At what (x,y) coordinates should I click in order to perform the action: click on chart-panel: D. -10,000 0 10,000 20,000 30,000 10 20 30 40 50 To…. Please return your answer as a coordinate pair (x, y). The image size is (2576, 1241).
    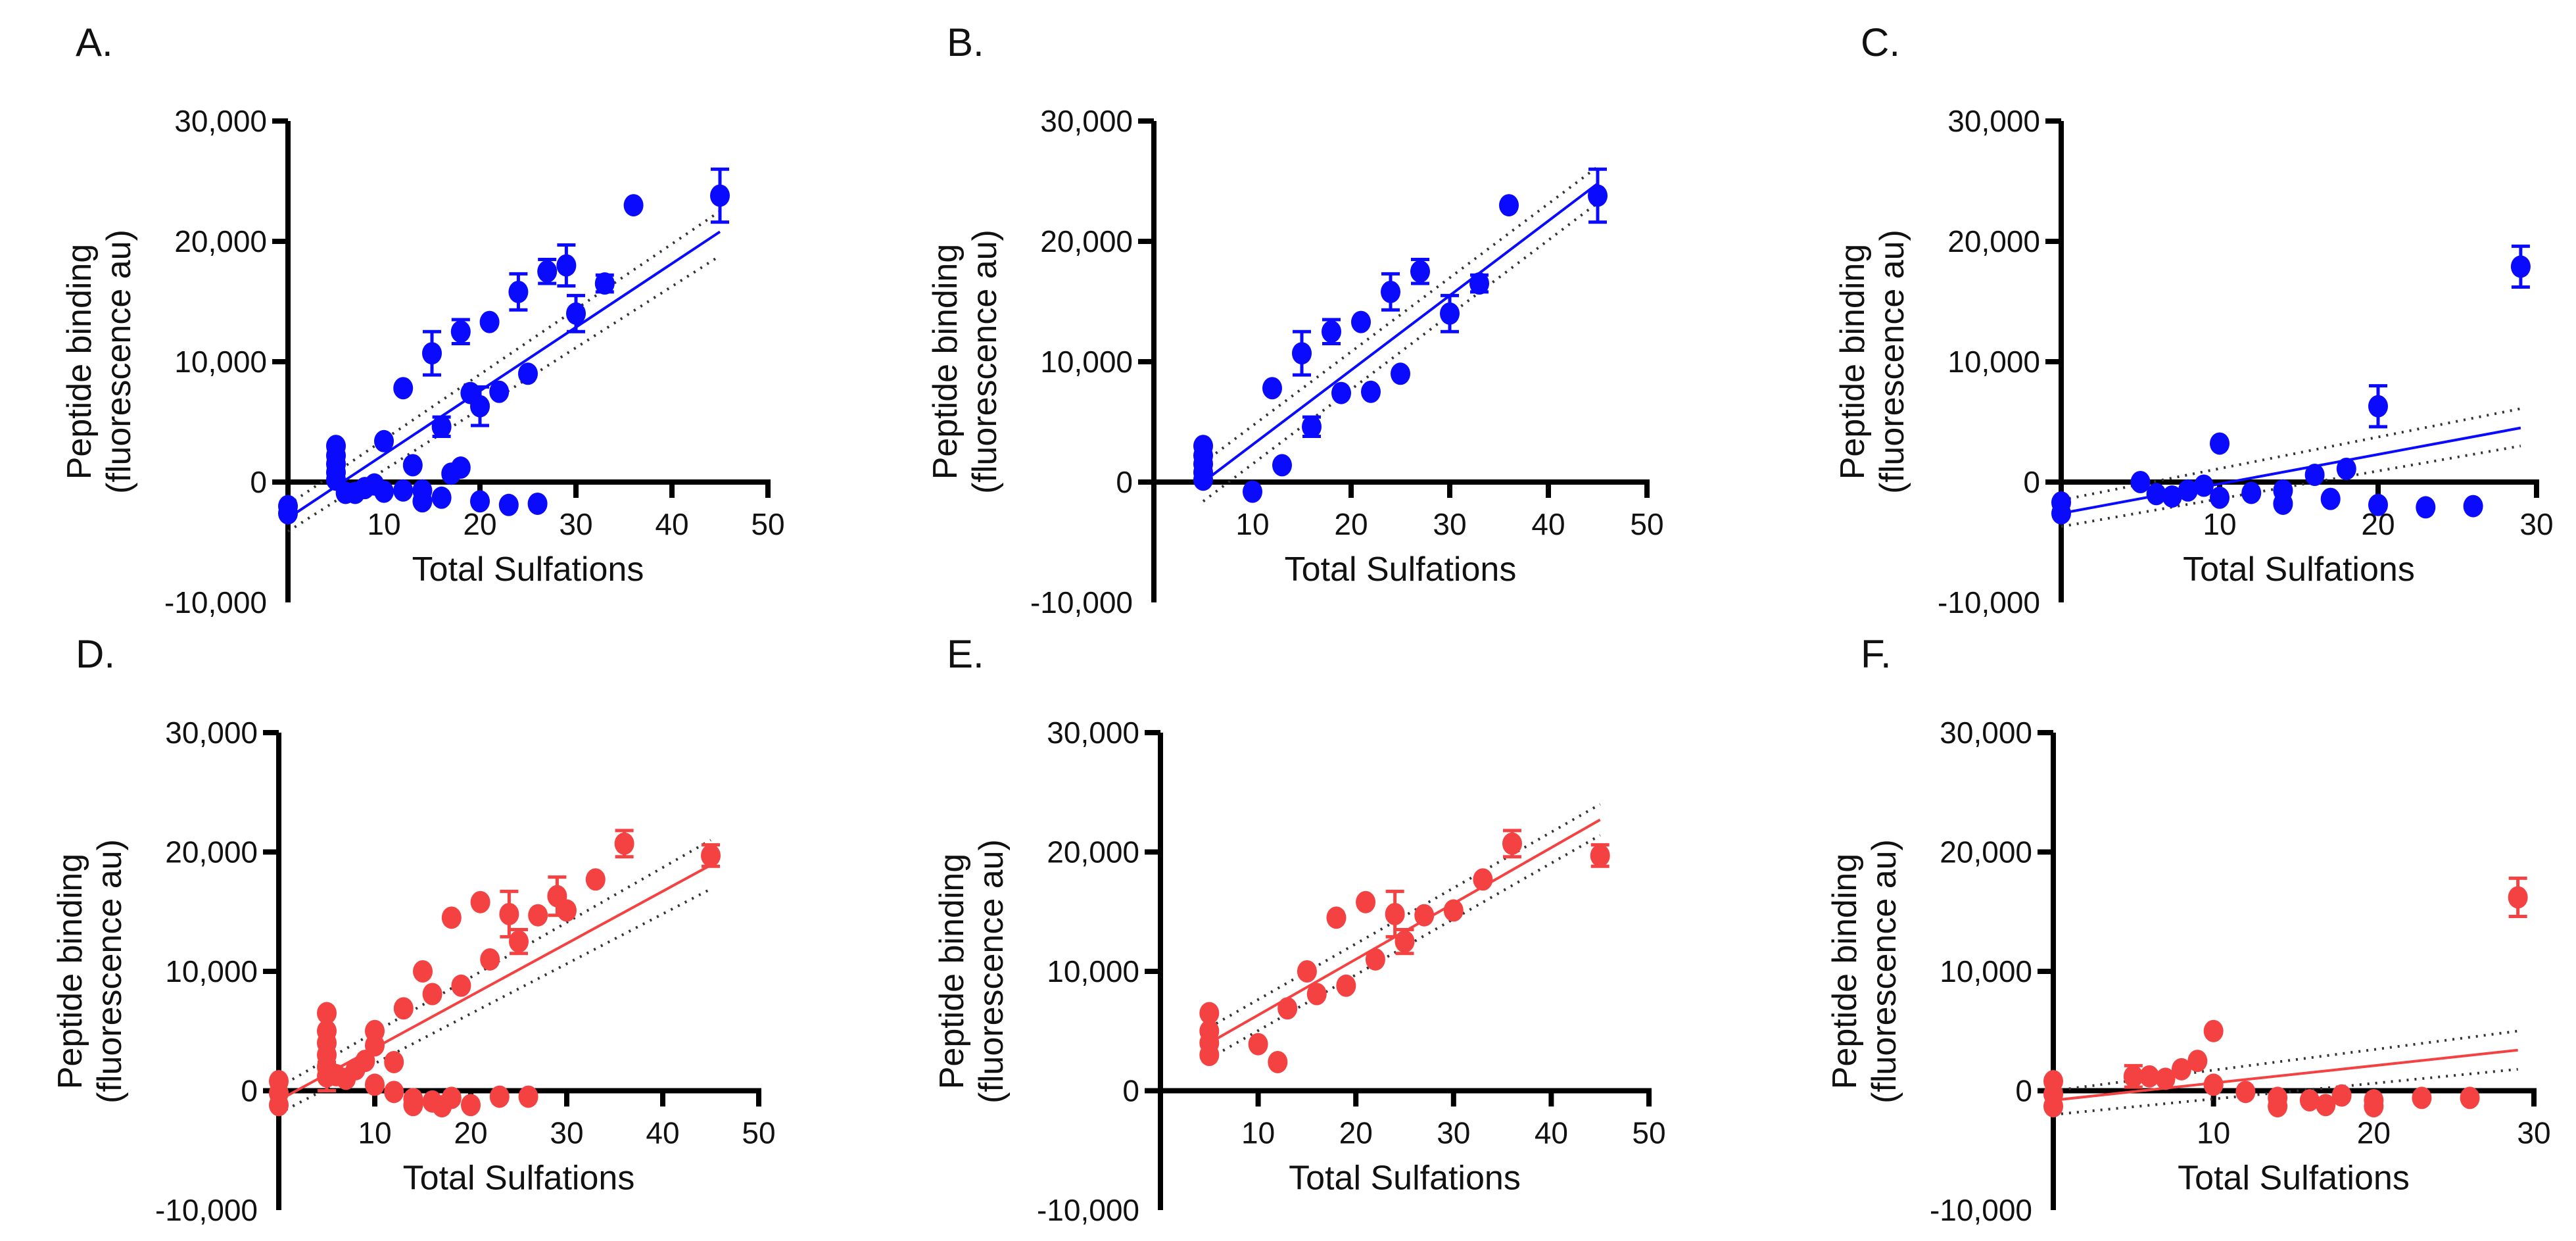
    Looking at the image, I should click on (414, 930).